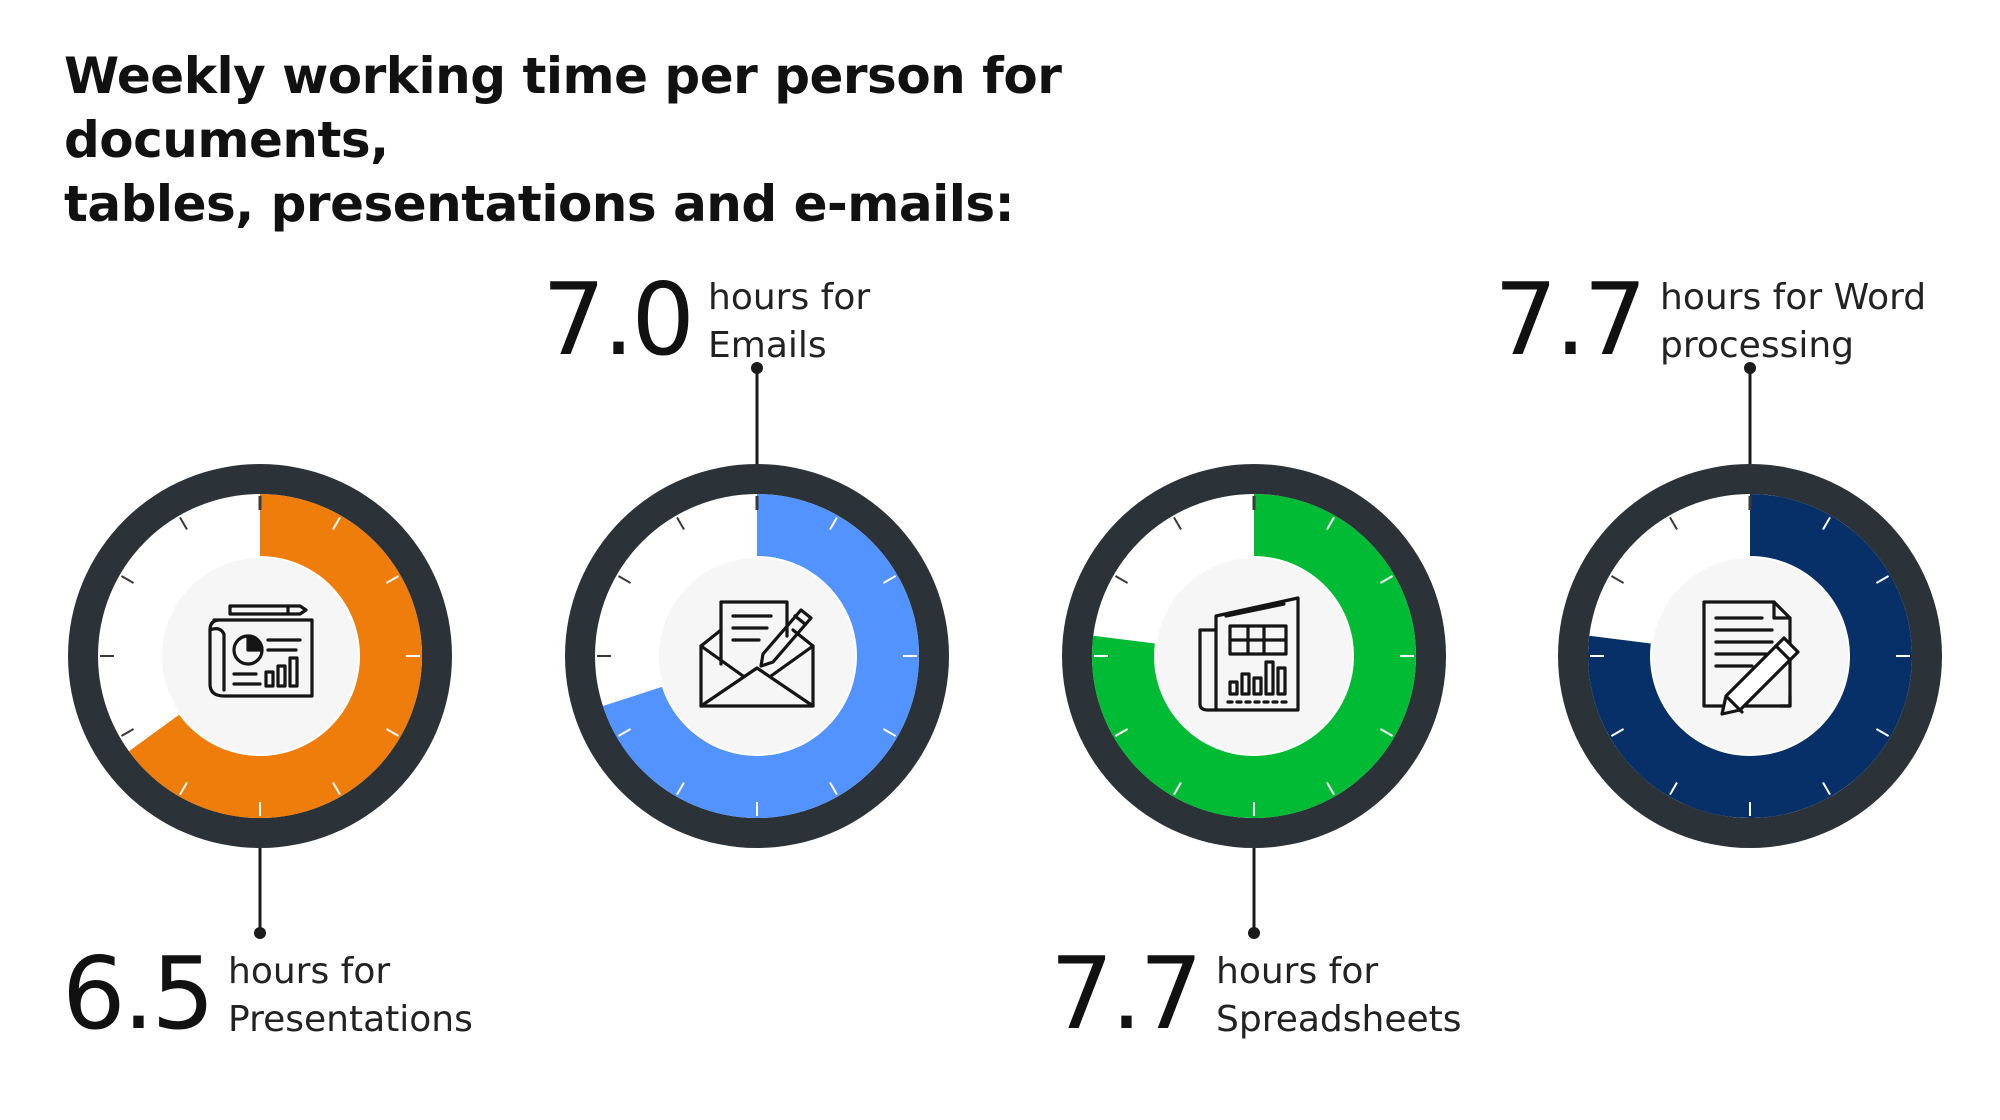 The height and width of the screenshot is (1120, 2000). I want to click on caption-spreadsheets: hours for Spreadsheets, so click(1339, 996).